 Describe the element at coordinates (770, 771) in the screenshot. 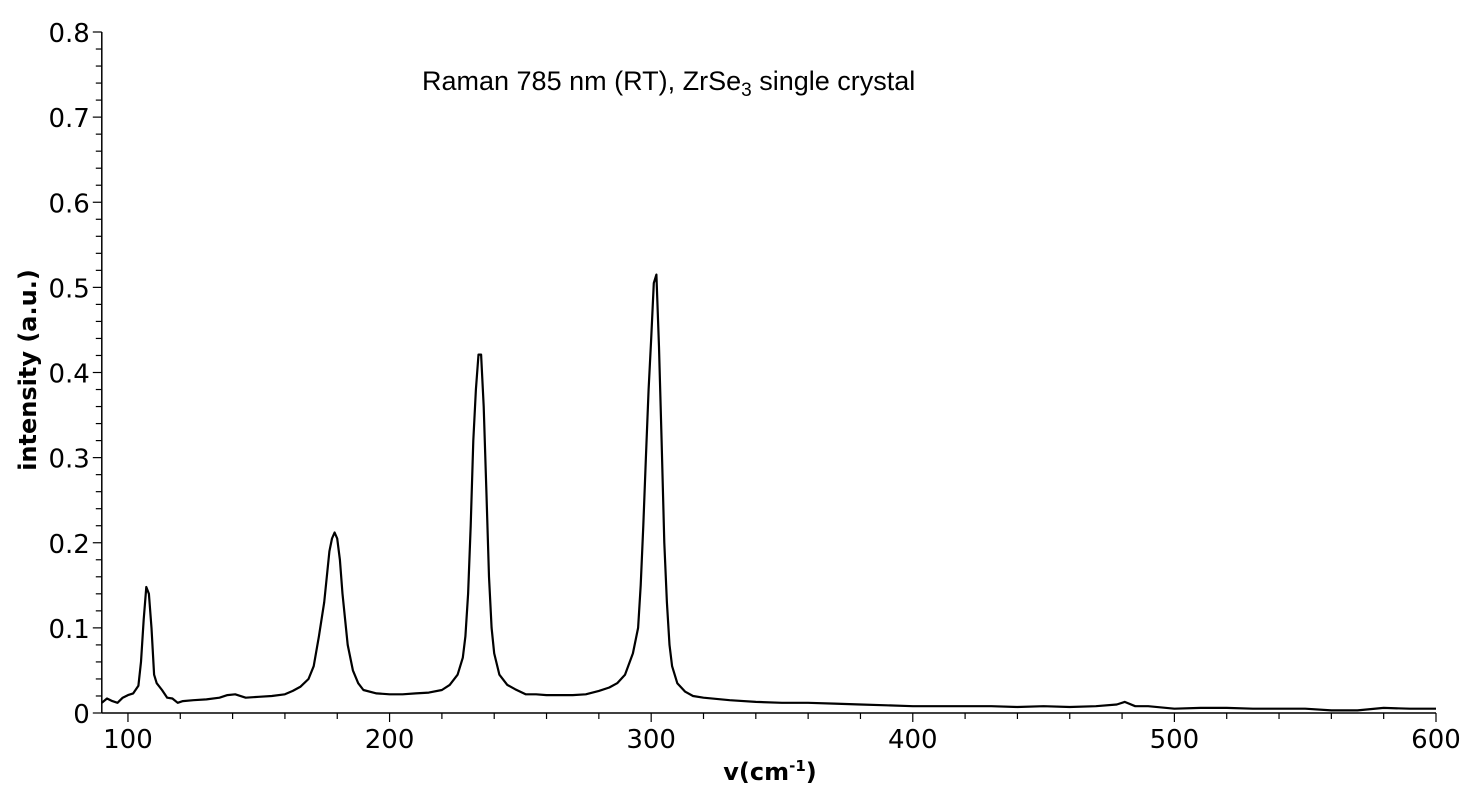

I see `x-axis-label: v(cm-1)` at that location.